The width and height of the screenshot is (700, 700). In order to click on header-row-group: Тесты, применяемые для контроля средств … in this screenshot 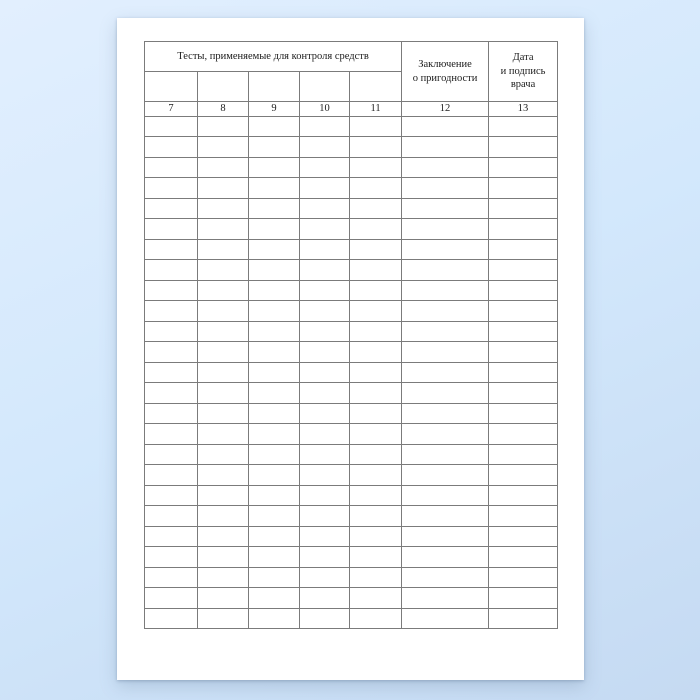, I will do `click(351, 71)`.